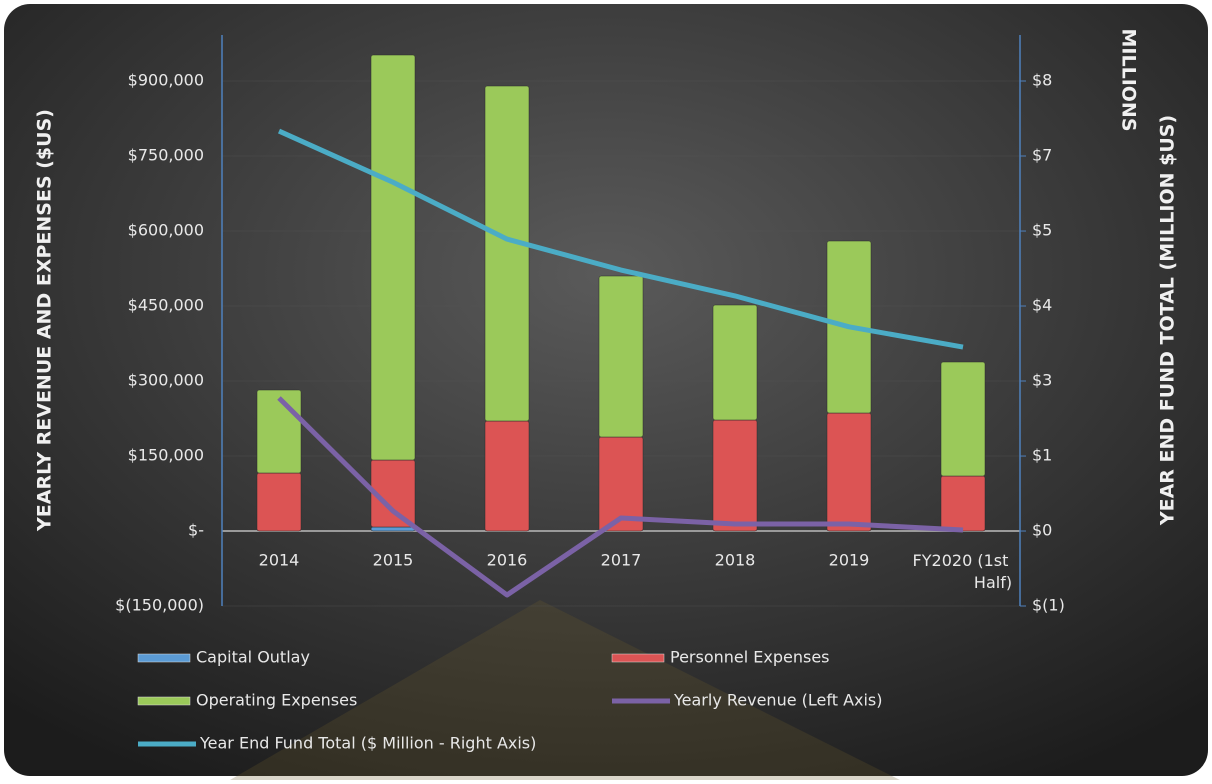  I want to click on y-tick-label: $900,000, so click(166, 80).